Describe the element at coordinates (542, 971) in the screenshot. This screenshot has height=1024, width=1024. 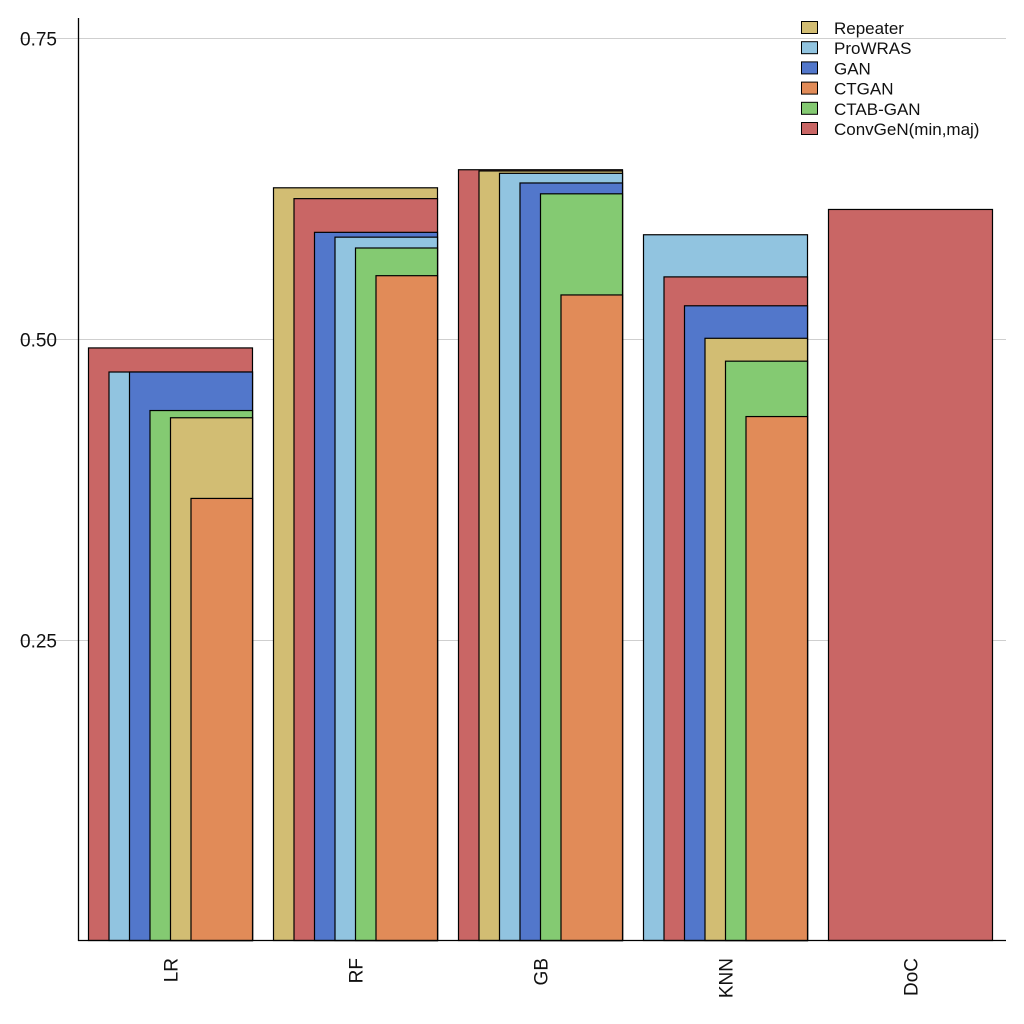
I see `x-tick-label: GB` at that location.